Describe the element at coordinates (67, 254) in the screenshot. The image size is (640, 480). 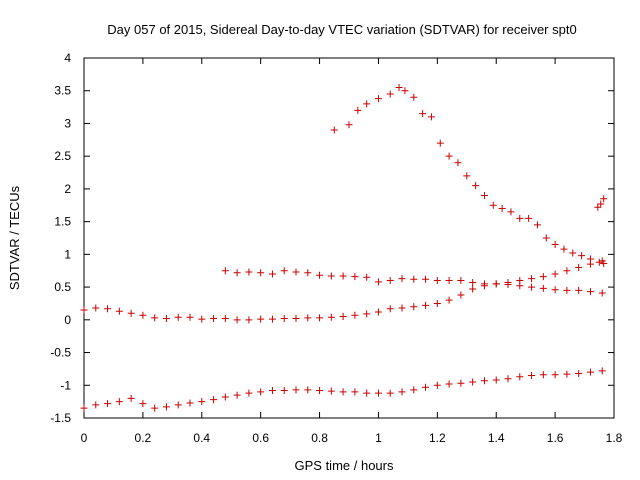
I see `y-tick-label: 1` at that location.